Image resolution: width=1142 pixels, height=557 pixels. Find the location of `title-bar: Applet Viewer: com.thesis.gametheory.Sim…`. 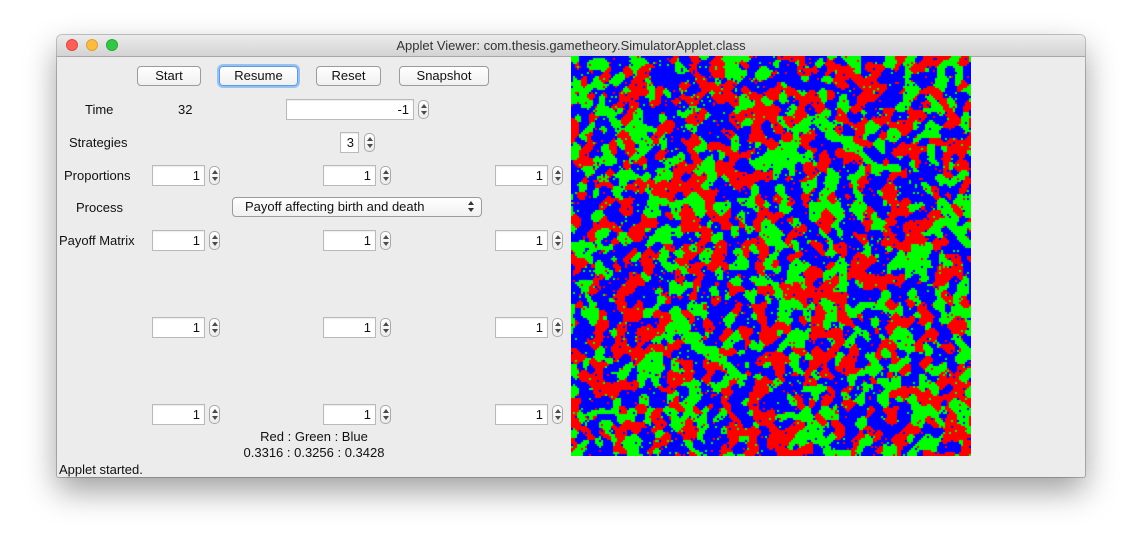

title-bar: Applet Viewer: com.thesis.gametheory.Sim… is located at coordinates (571, 46).